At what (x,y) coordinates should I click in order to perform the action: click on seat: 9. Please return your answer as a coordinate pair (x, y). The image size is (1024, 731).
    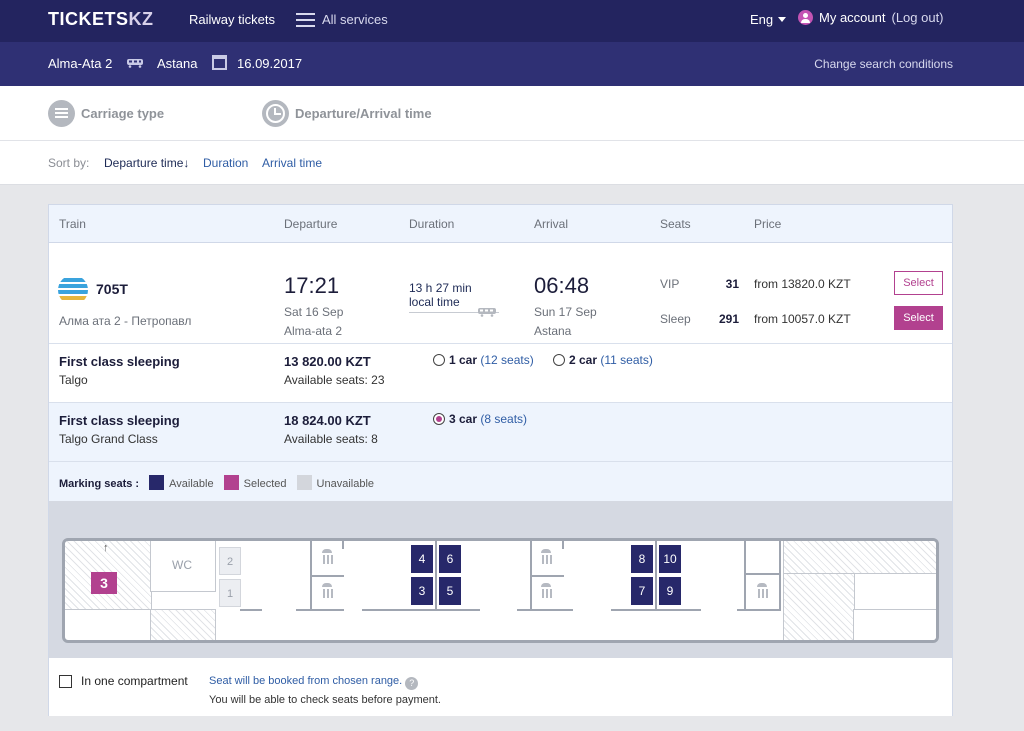
    Looking at the image, I should click on (670, 591).